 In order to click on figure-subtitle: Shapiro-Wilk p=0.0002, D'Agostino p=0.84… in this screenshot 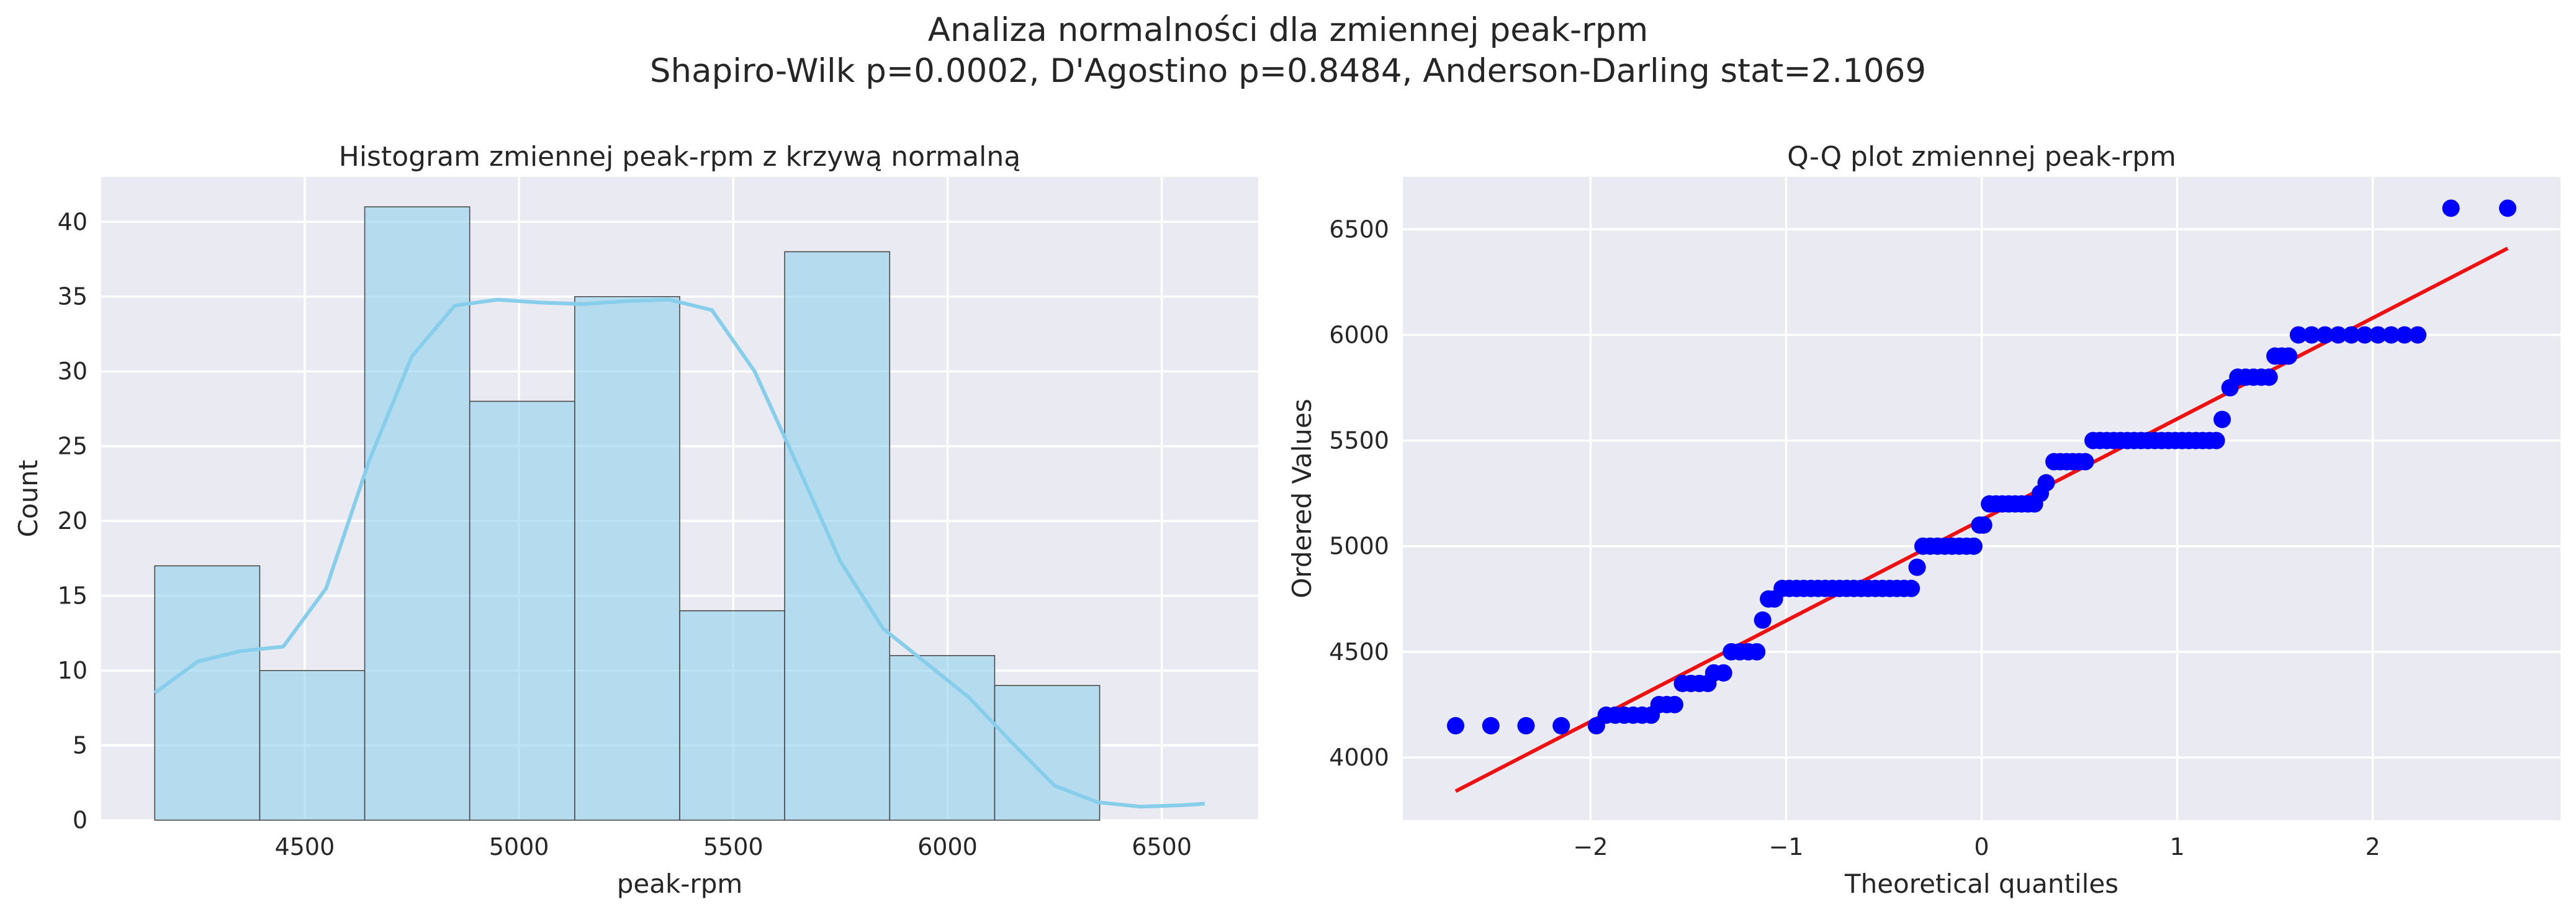, I will do `click(1288, 71)`.